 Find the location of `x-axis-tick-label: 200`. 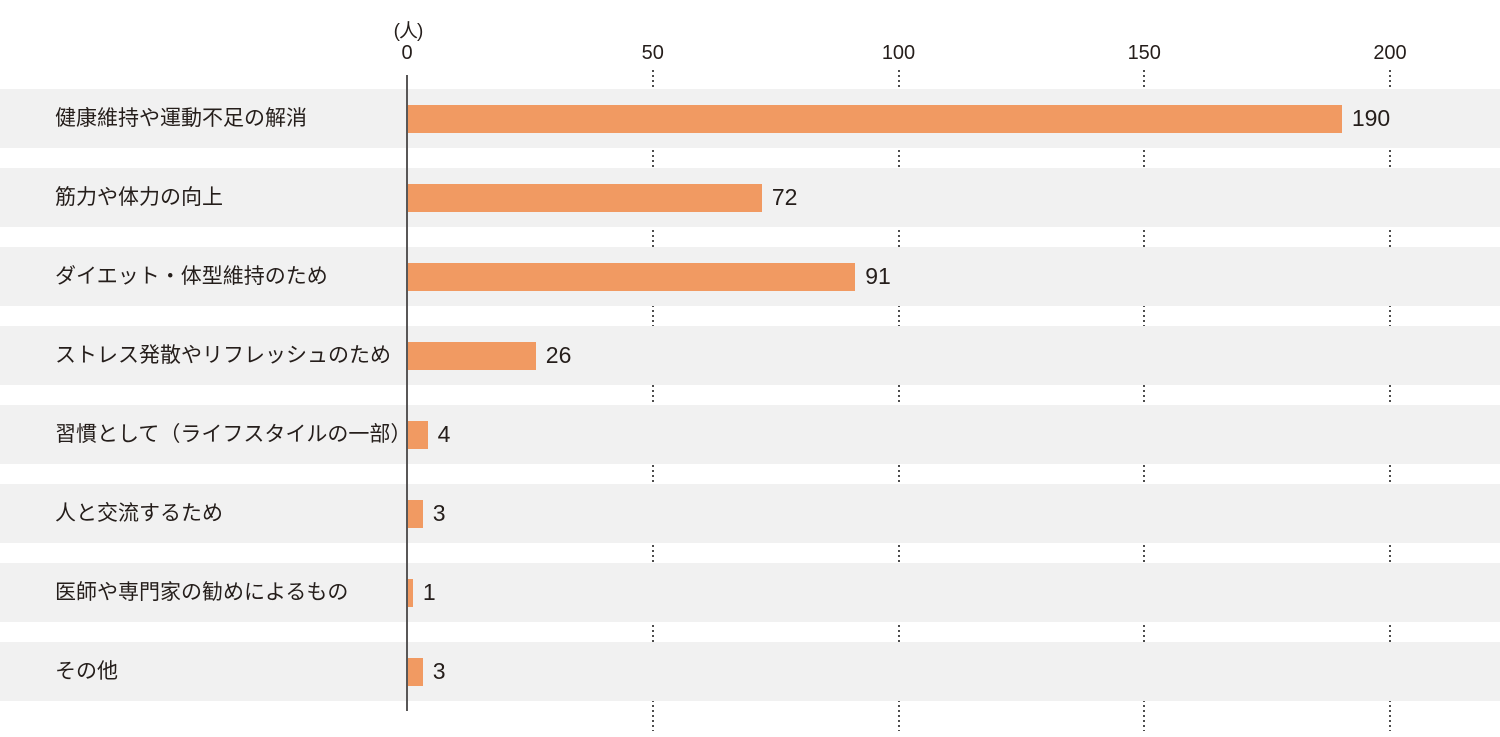

x-axis-tick-label: 200 is located at coordinates (1390, 53).